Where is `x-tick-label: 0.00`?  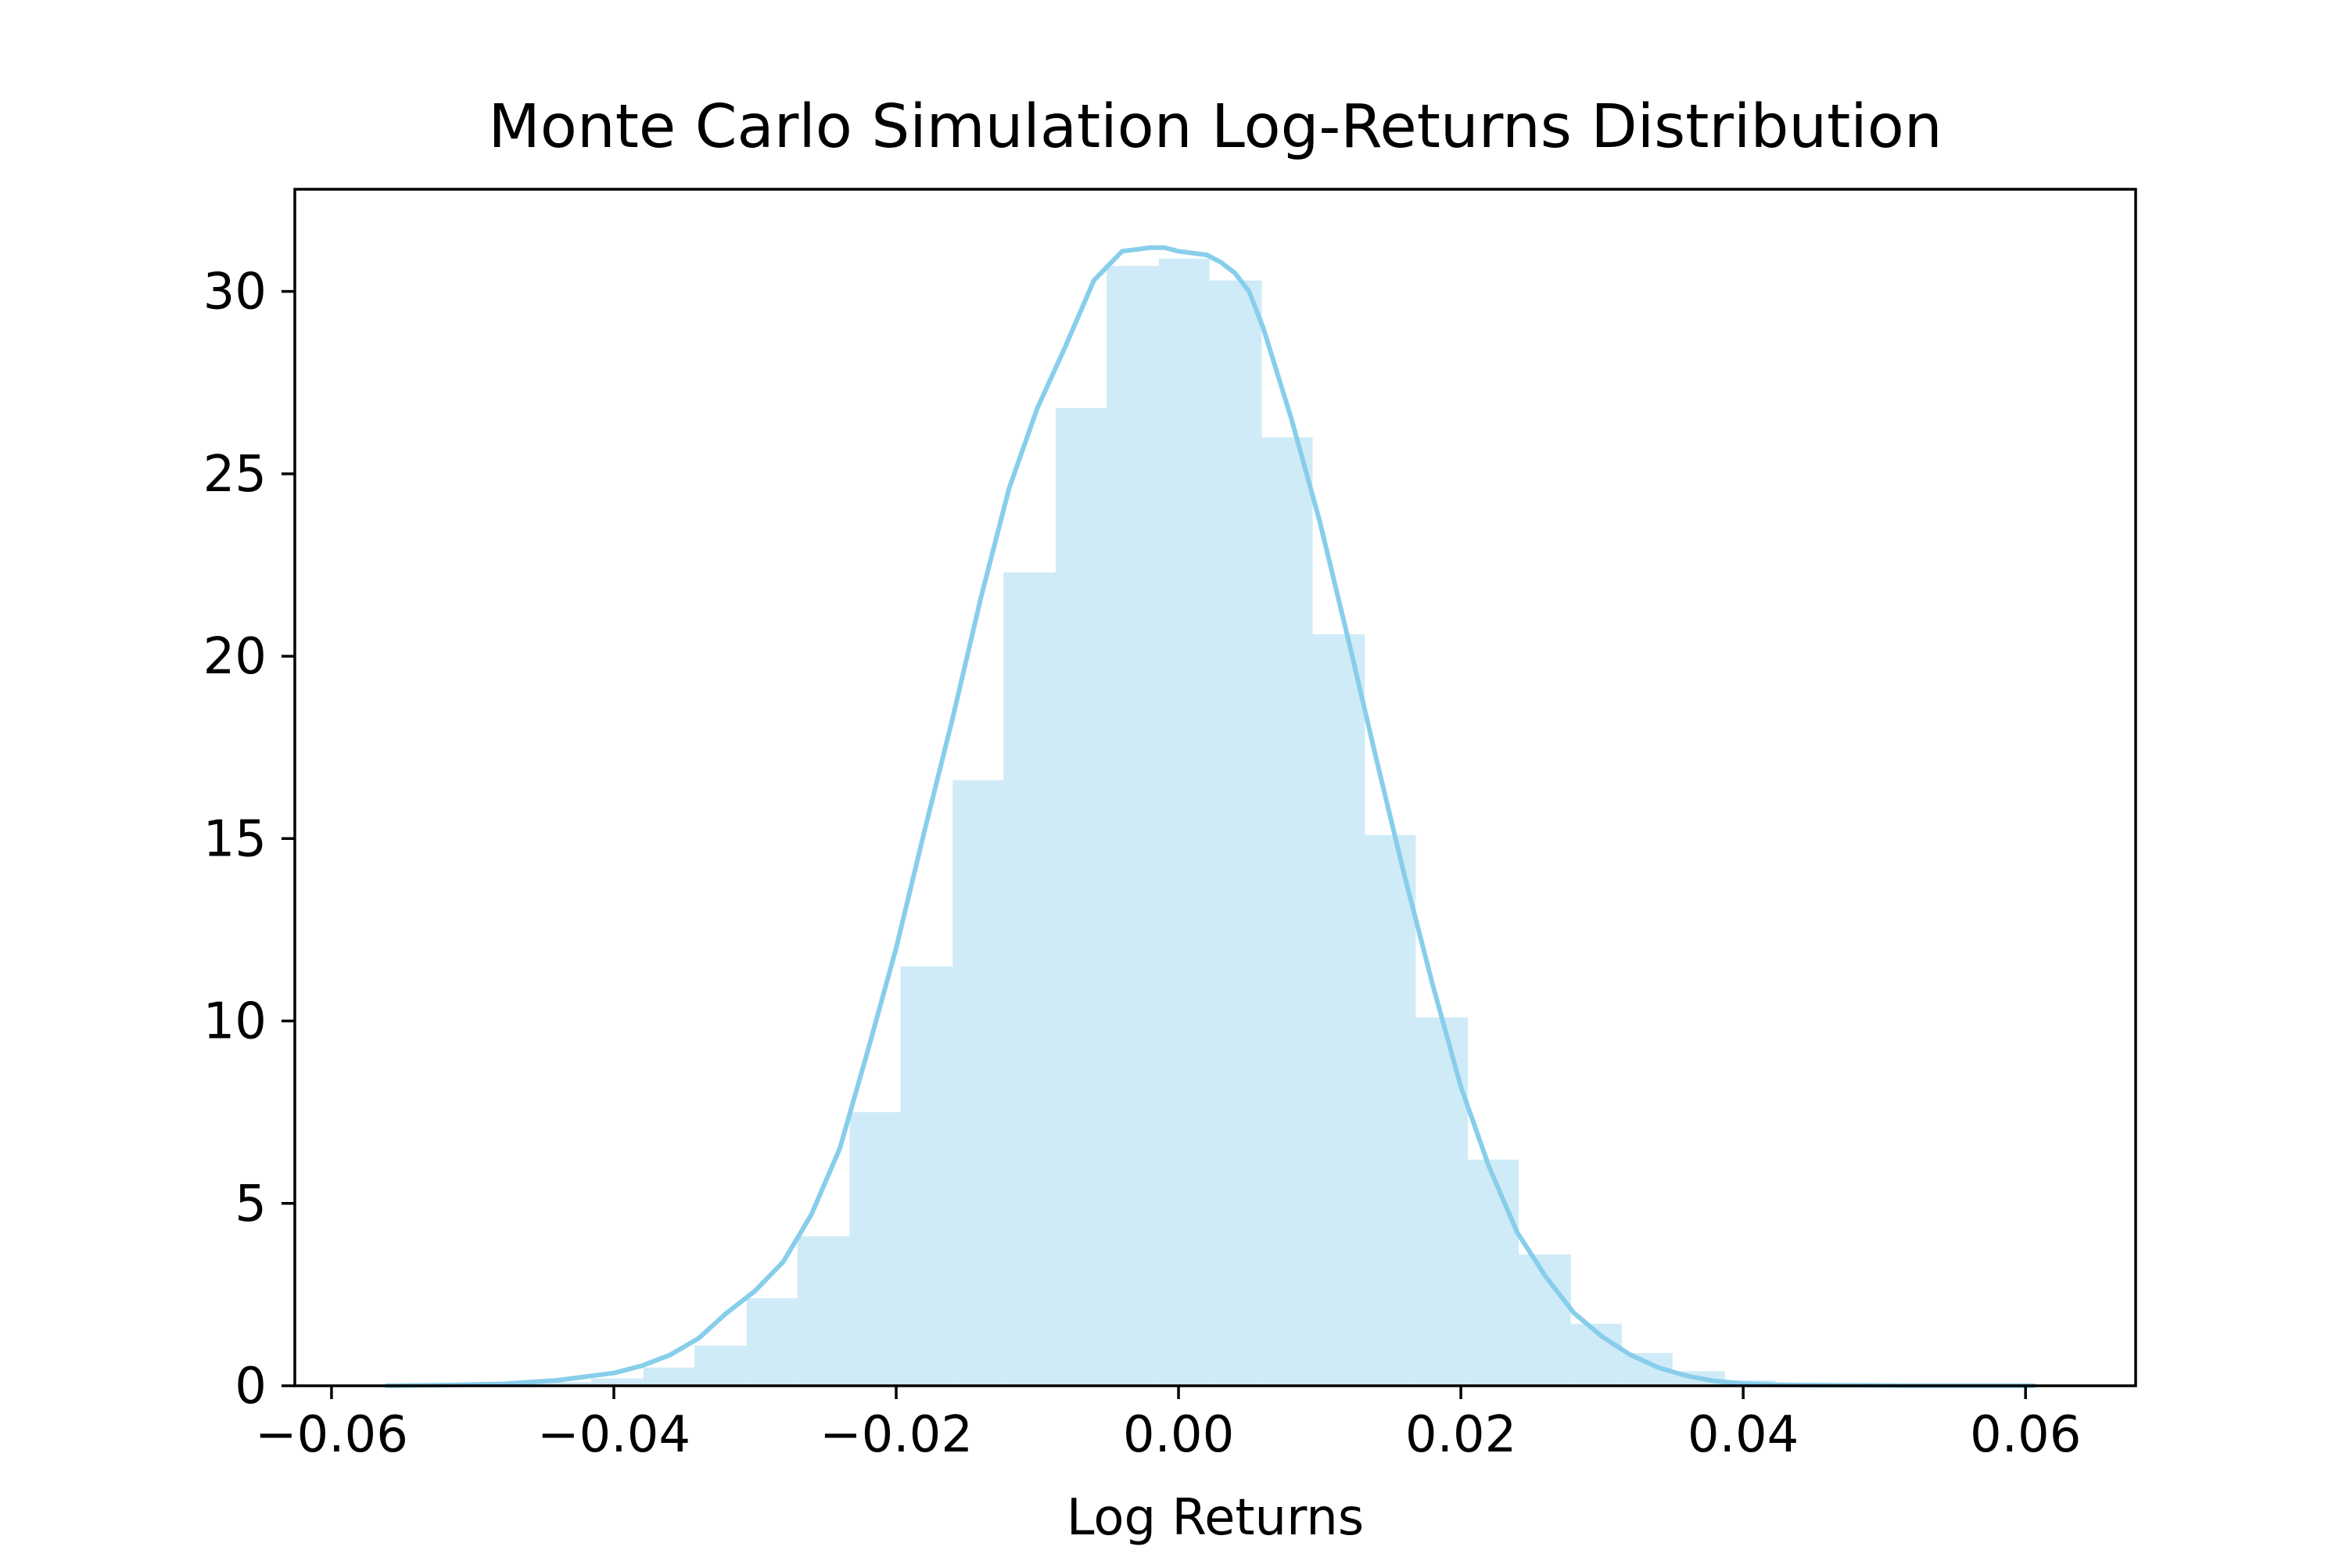 x-tick-label: 0.00 is located at coordinates (1179, 1435).